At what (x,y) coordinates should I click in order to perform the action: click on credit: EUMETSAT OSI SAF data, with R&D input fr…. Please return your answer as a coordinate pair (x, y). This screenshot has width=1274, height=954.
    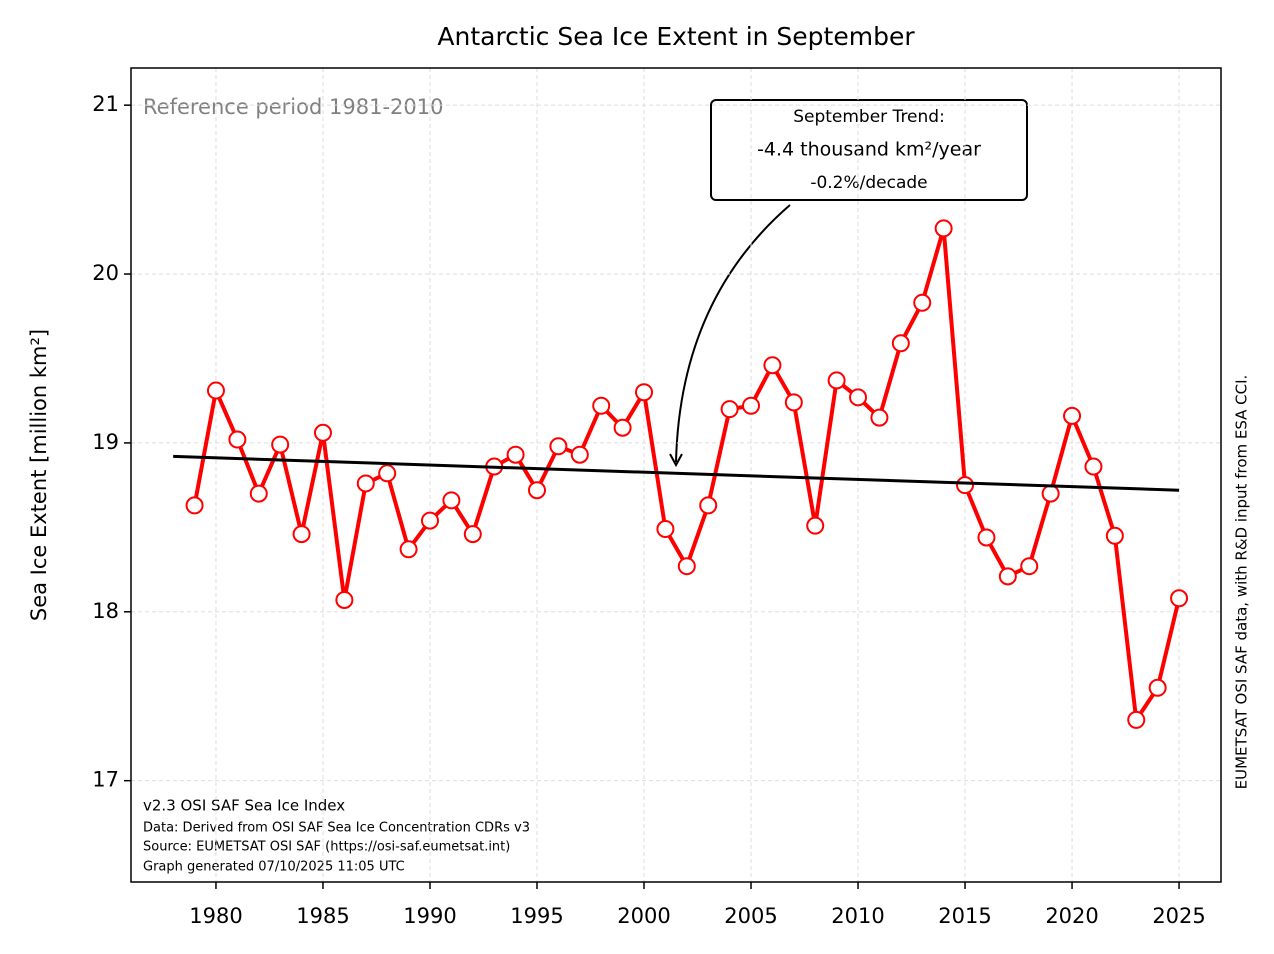
    Looking at the image, I should click on (1242, 582).